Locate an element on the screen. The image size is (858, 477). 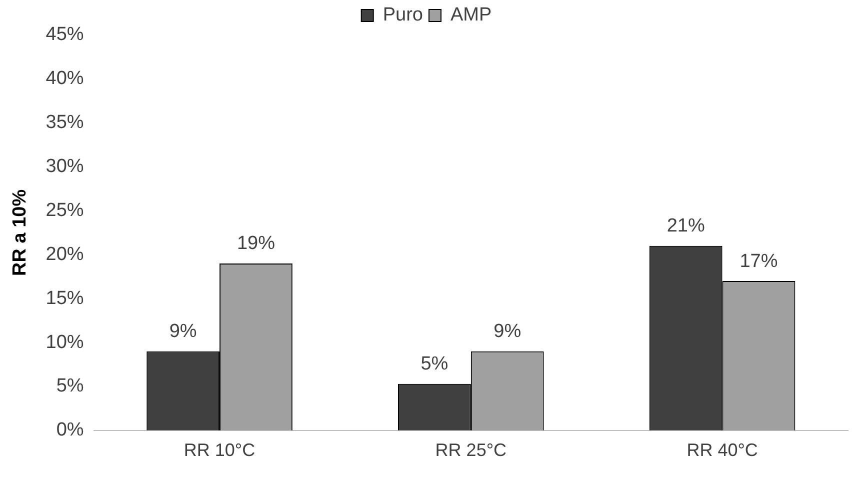
legend-label: AMP is located at coordinates (471, 15).